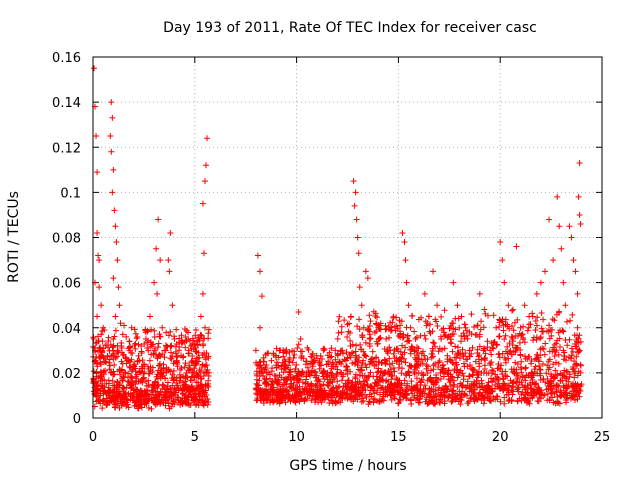 This screenshot has height=480, width=640. Describe the element at coordinates (602, 437) in the screenshot. I see `x-tick-label: 25` at that location.